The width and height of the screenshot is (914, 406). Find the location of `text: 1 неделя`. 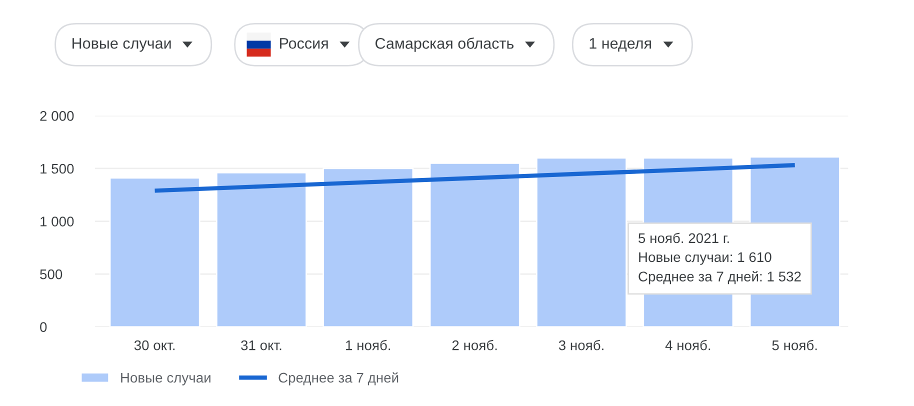

text: 1 неделя is located at coordinates (620, 45).